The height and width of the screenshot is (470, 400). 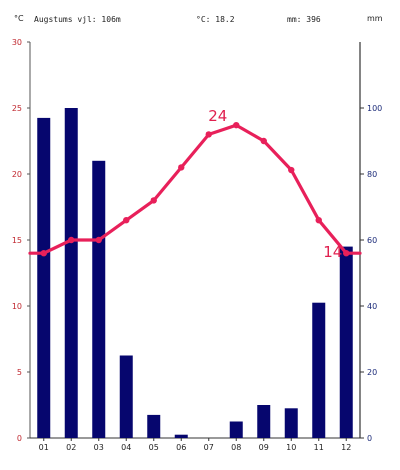 I want to click on left-tick-label: 30, so click(x=17, y=42).